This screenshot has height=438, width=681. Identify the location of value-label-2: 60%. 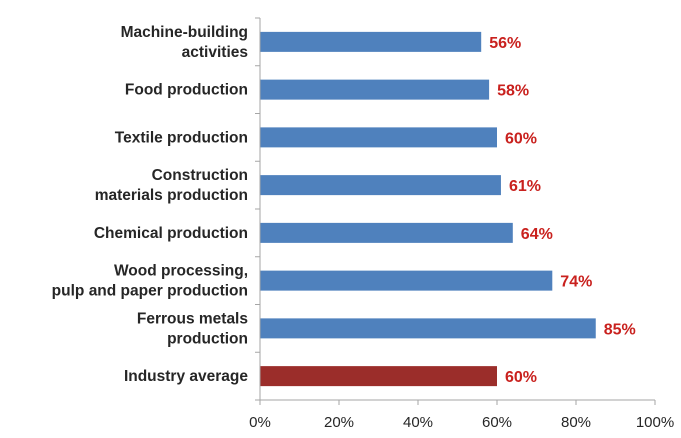
(521, 138).